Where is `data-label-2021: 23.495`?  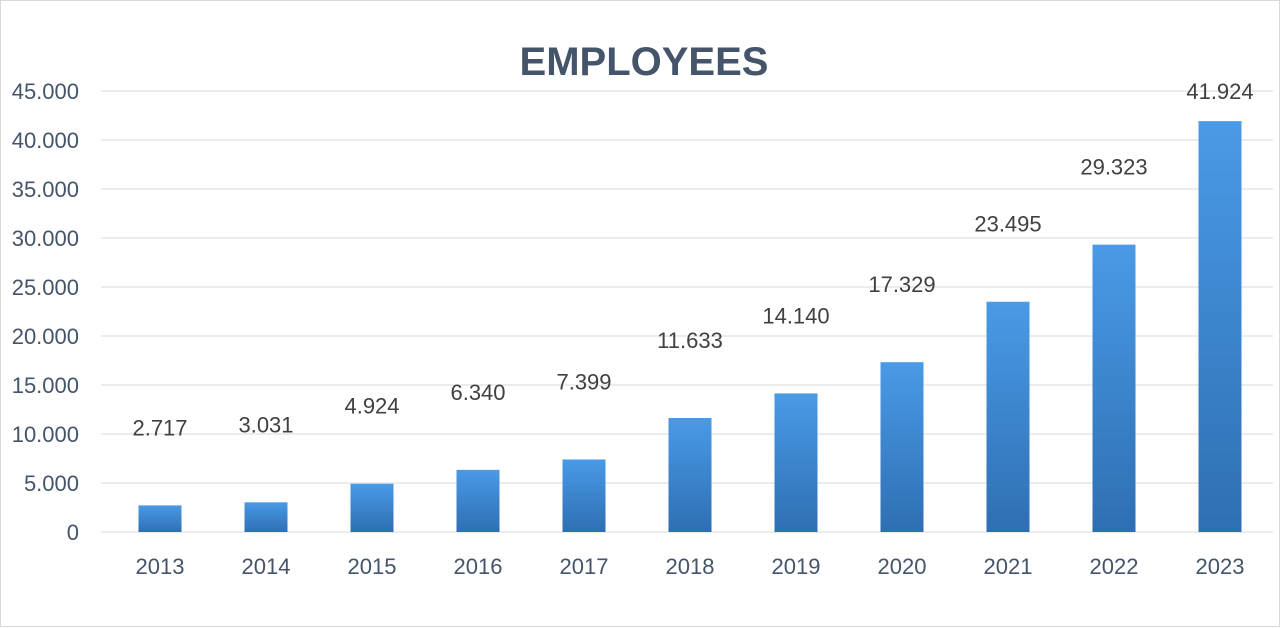
data-label-2021: 23.495 is located at coordinates (1007, 224).